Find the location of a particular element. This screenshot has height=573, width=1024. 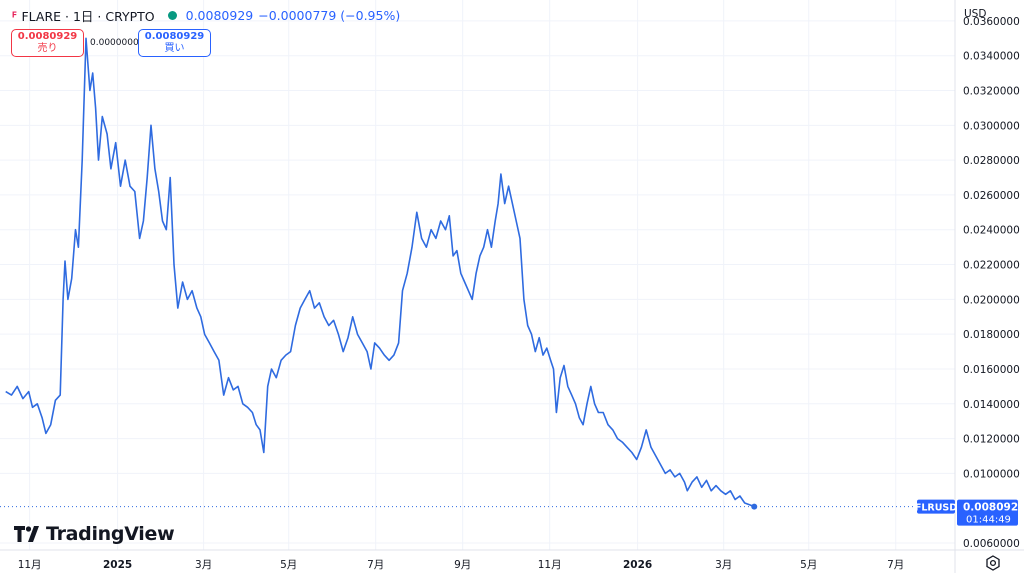

sell-price: 0.0080929 is located at coordinates (47, 36).